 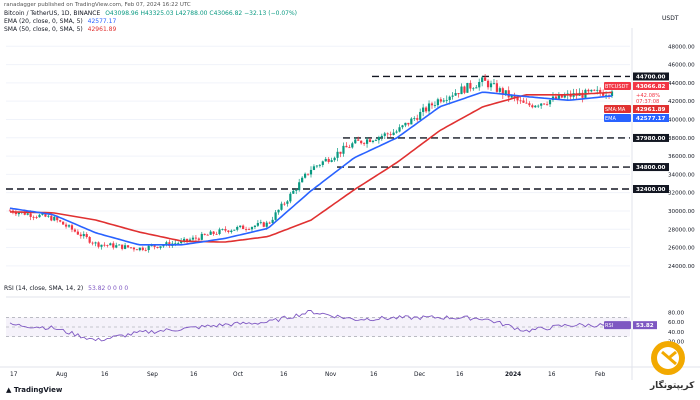 What do you see at coordinates (419, 375) in the screenshot?
I see `date-label: Dec` at bounding box center [419, 375].